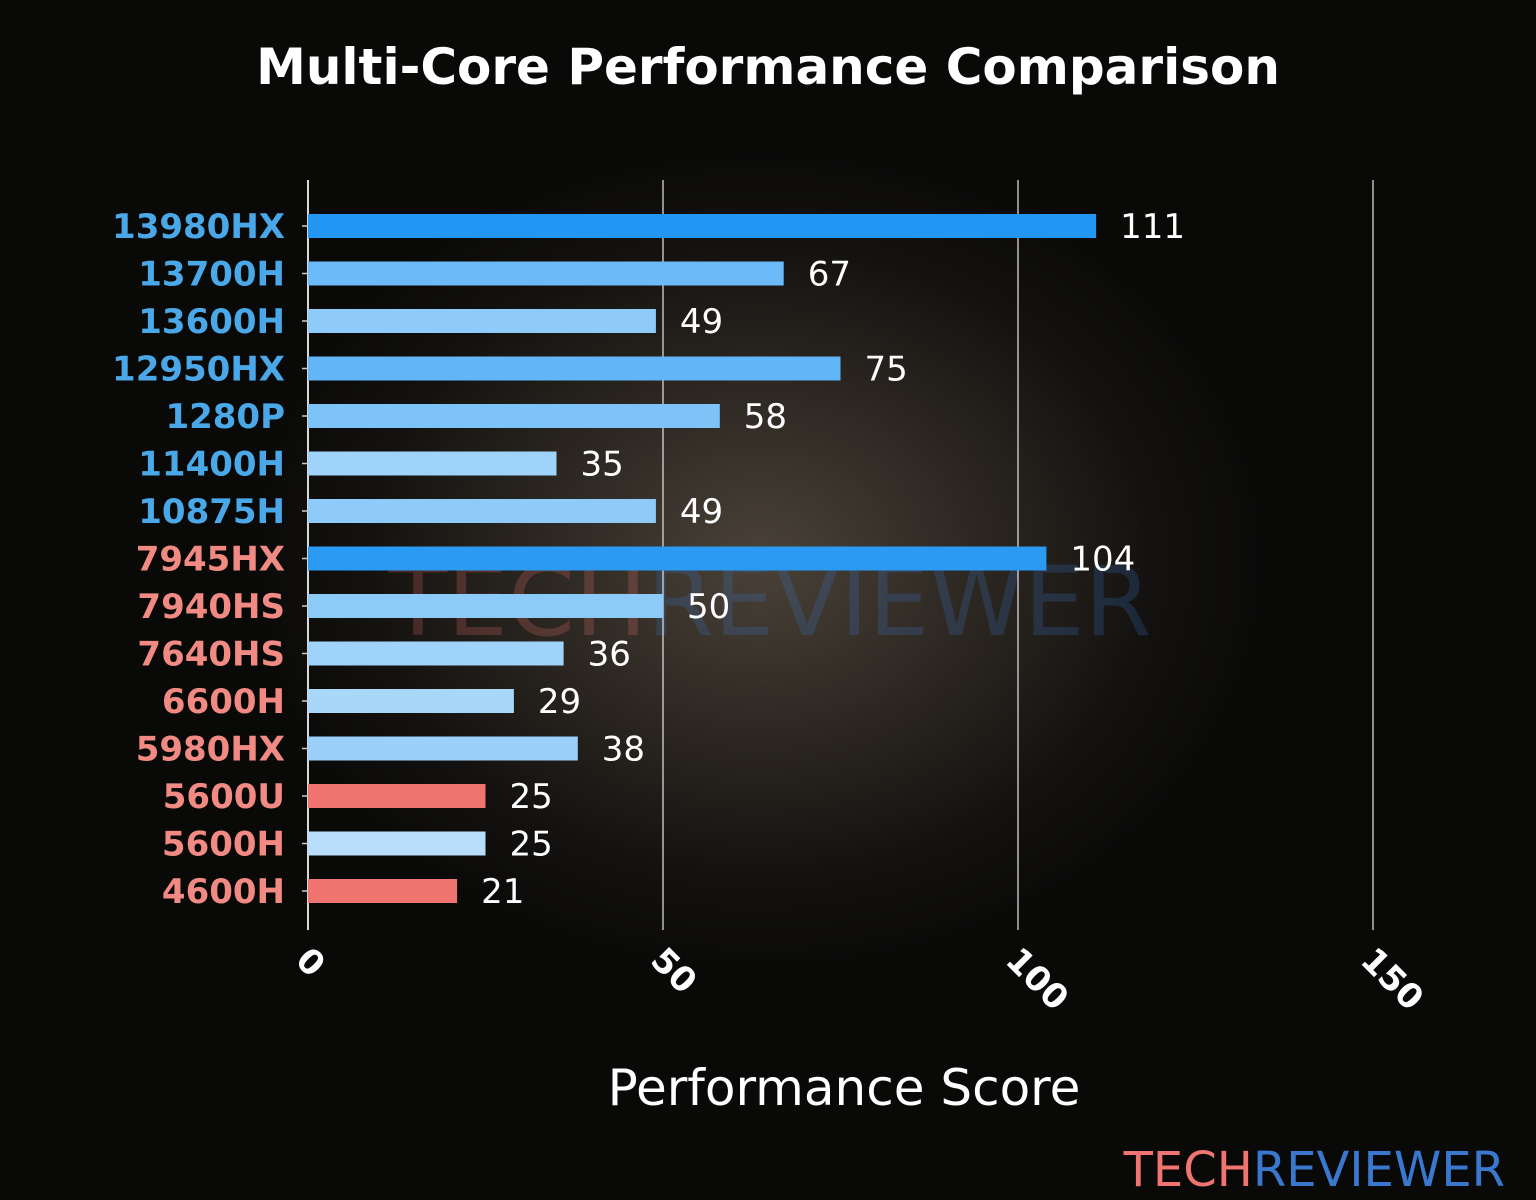 The width and height of the screenshot is (1536, 1200). Describe the element at coordinates (198, 370) in the screenshot. I see `y-tick-label: 12950HX` at that location.